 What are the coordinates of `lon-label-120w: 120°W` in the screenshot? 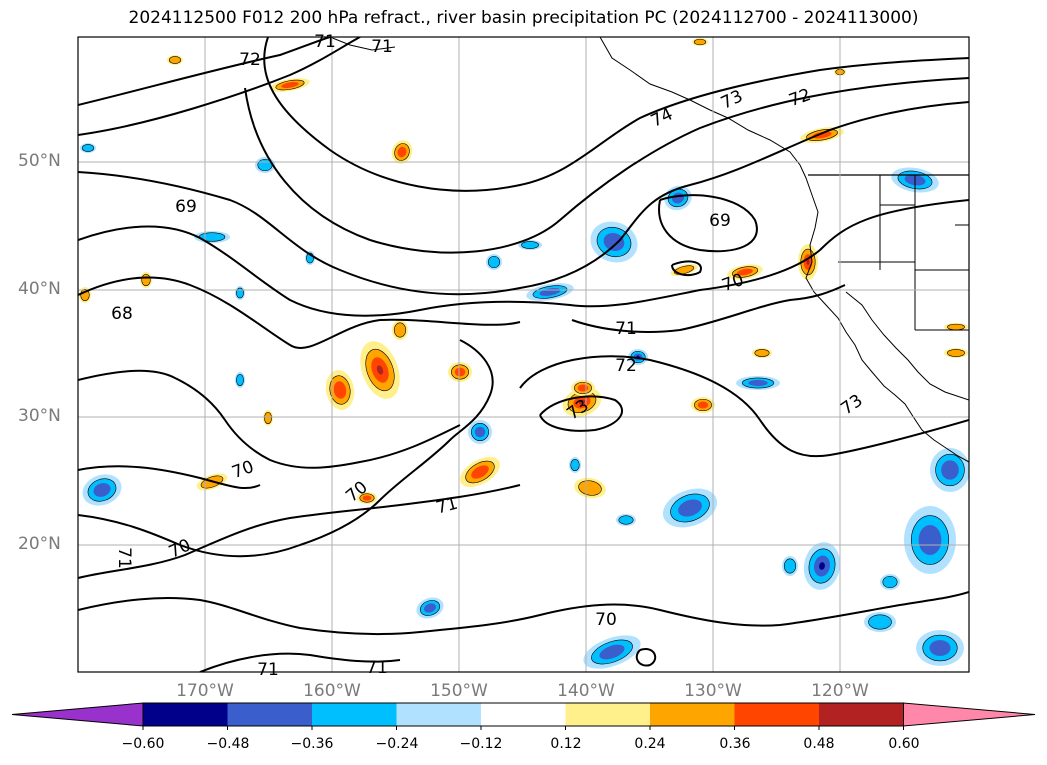 It's located at (840, 691).